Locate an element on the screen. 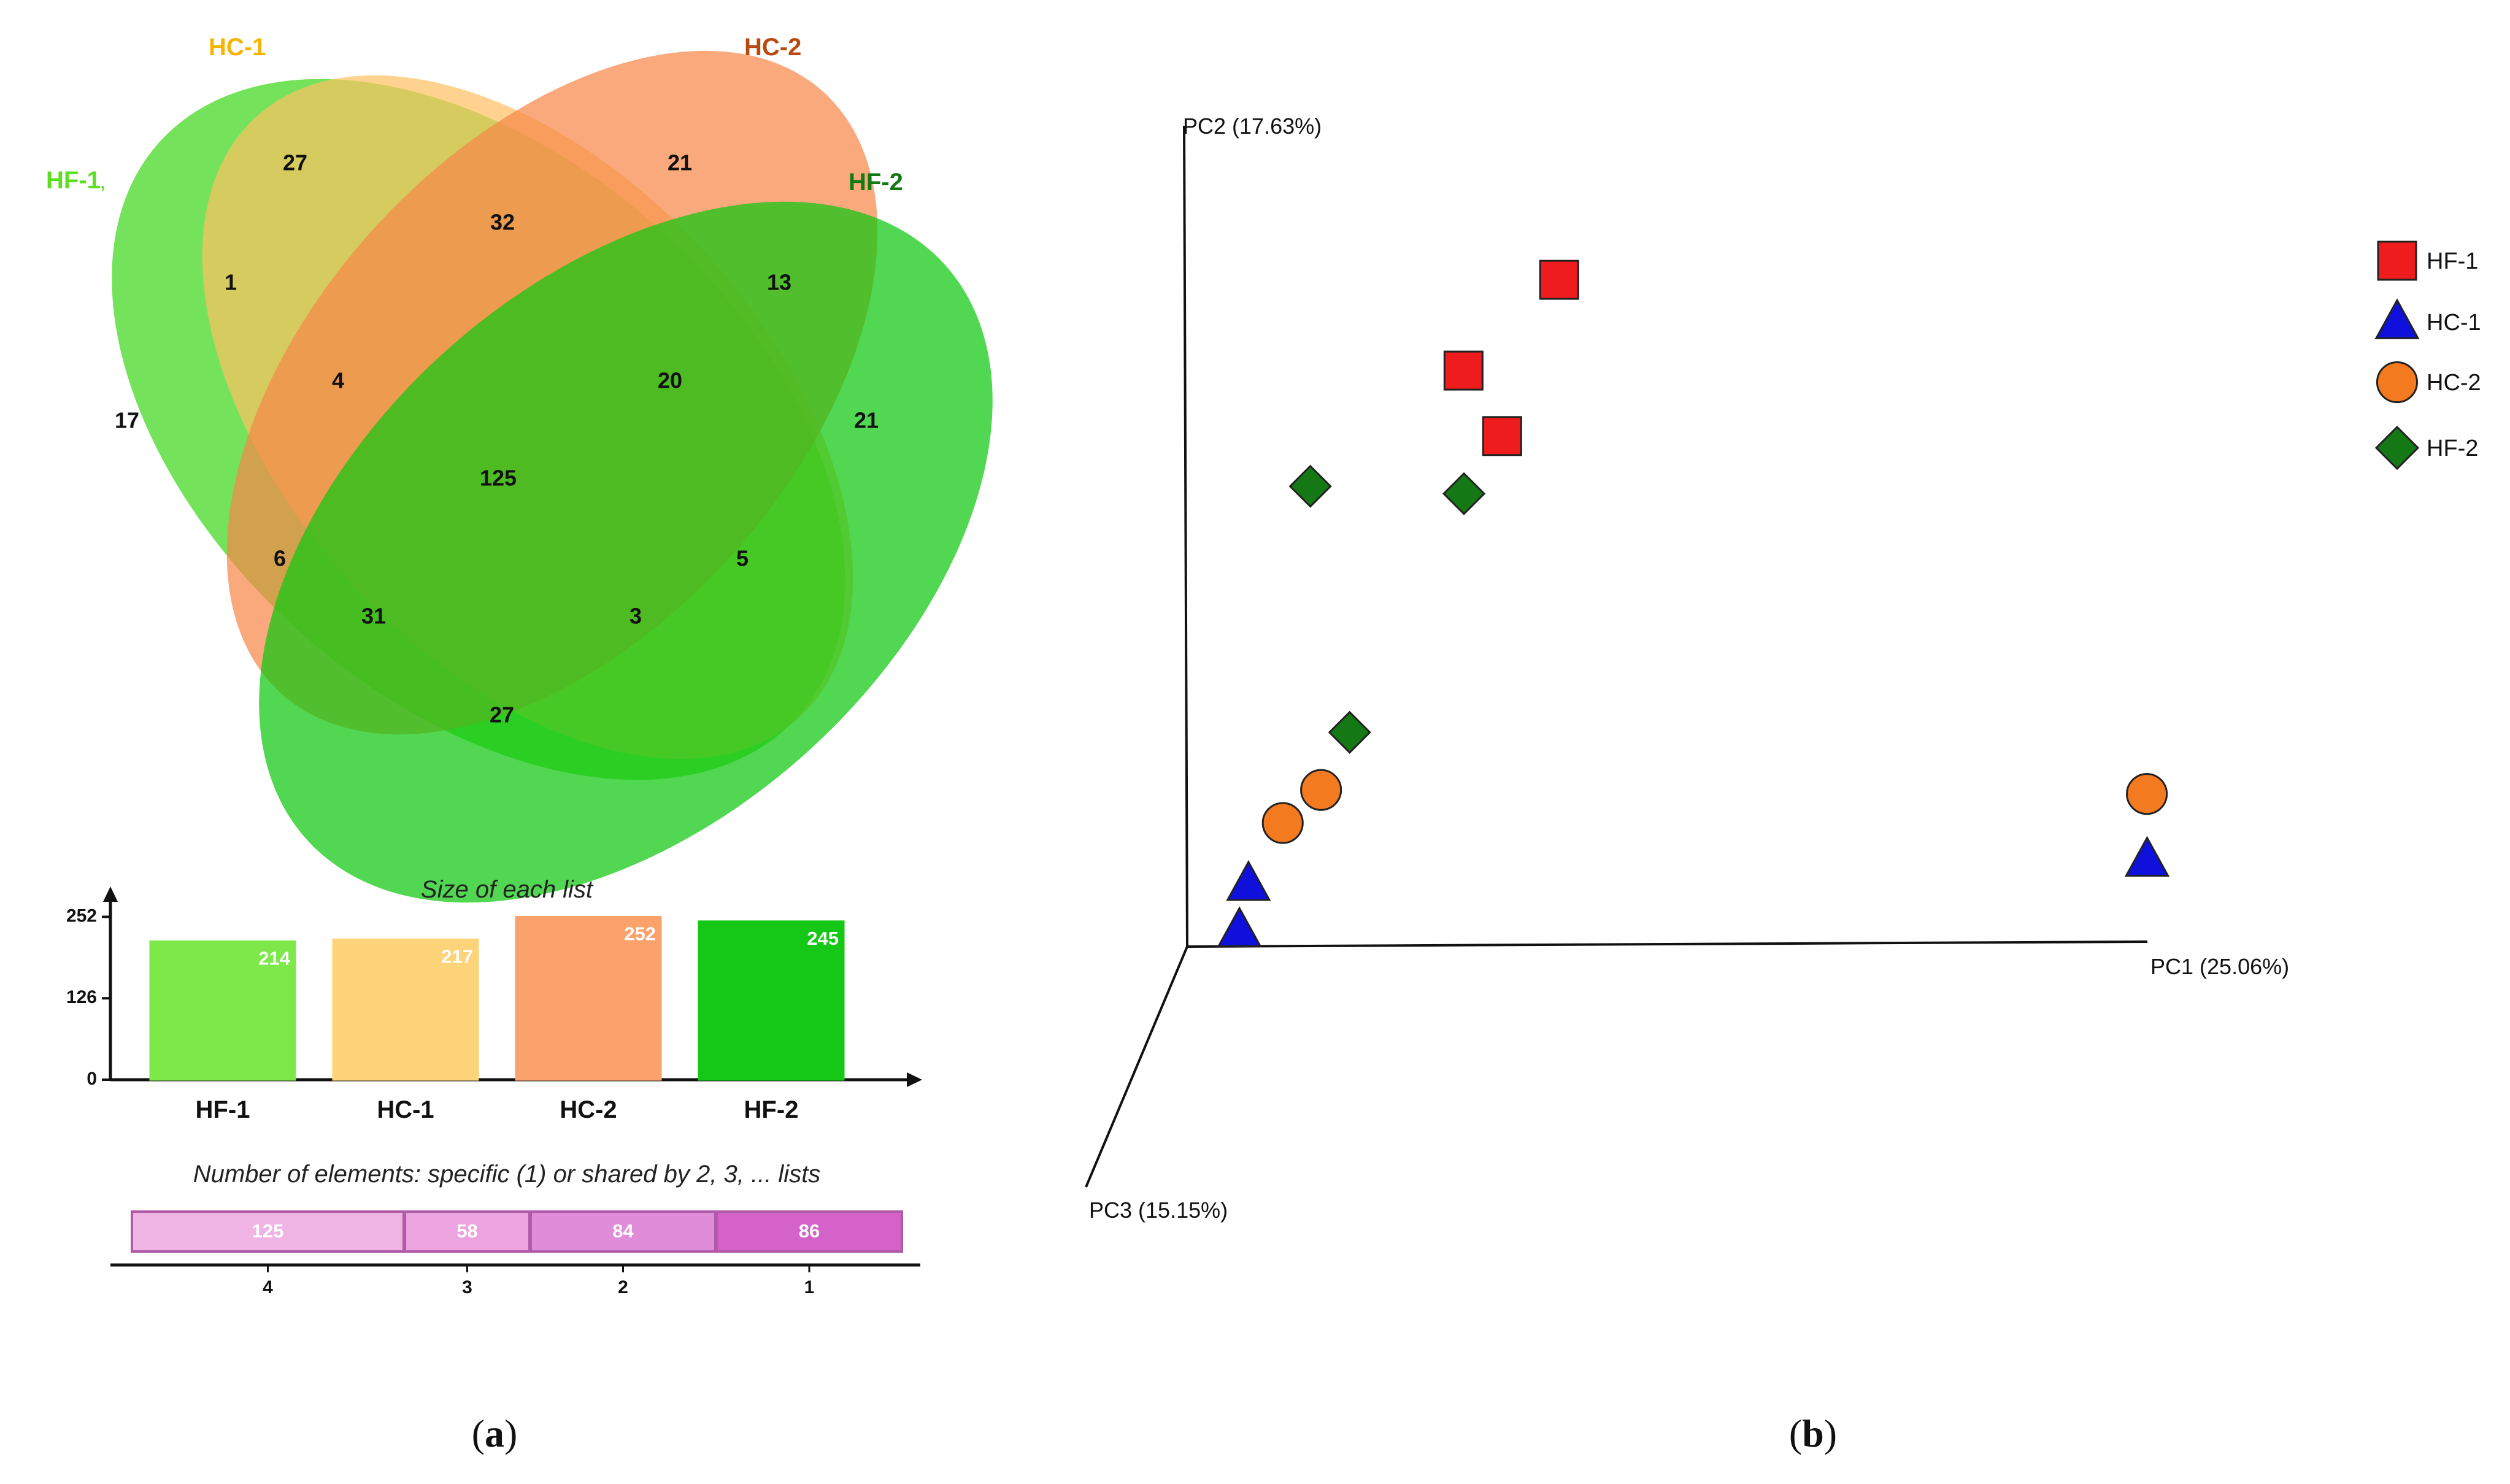 This screenshot has width=2510, height=1484. bar-category-label: HF-2 is located at coordinates (772, 1110).